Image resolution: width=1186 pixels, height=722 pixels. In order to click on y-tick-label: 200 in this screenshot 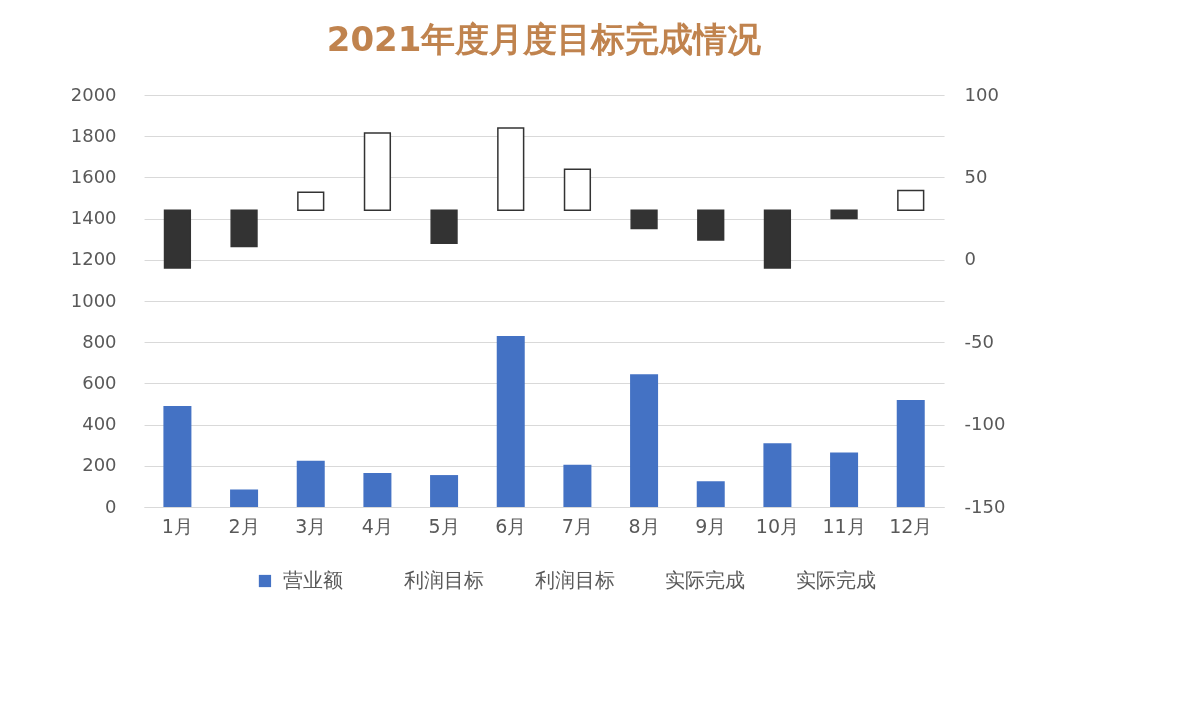, I will do `click(99, 465)`.